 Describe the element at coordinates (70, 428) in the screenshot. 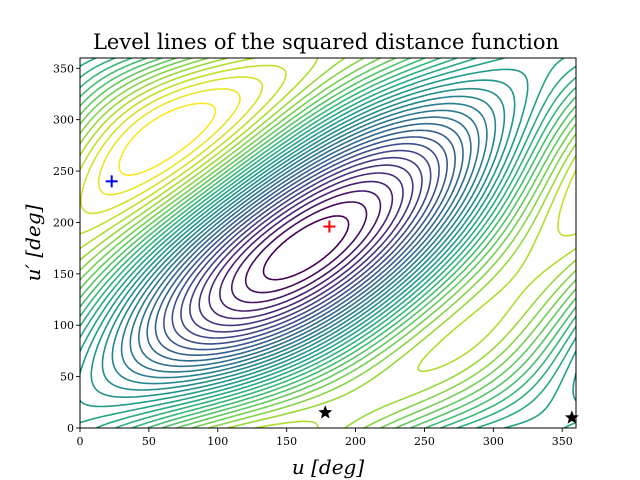

I see `y-tick-label: 0` at that location.